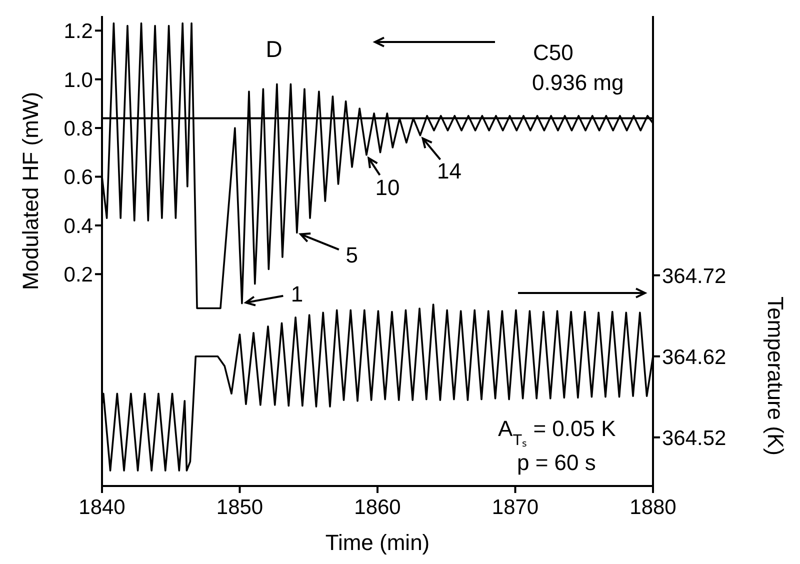 The image size is (800, 564). I want to click on y-tick-label: 0.4, so click(79, 226).